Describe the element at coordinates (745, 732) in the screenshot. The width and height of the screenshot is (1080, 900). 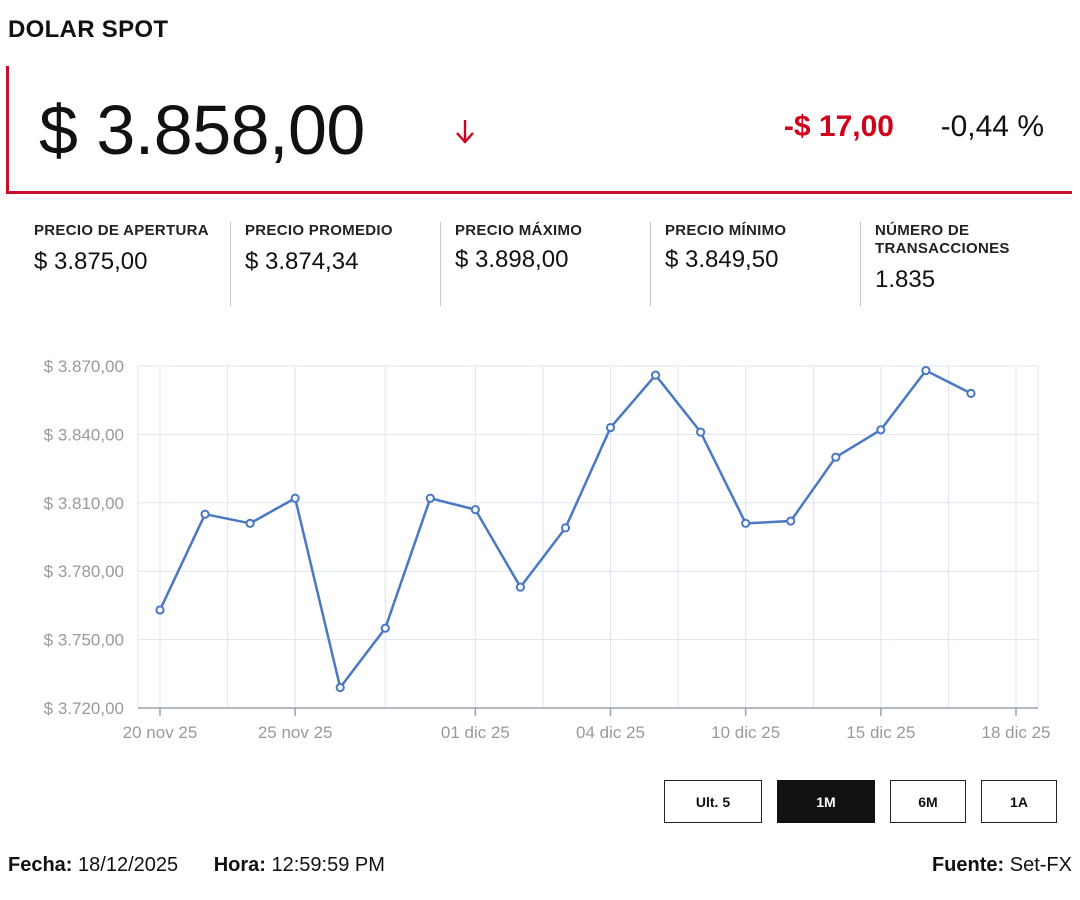
I see `x-tick-label: 10 dic 25` at that location.